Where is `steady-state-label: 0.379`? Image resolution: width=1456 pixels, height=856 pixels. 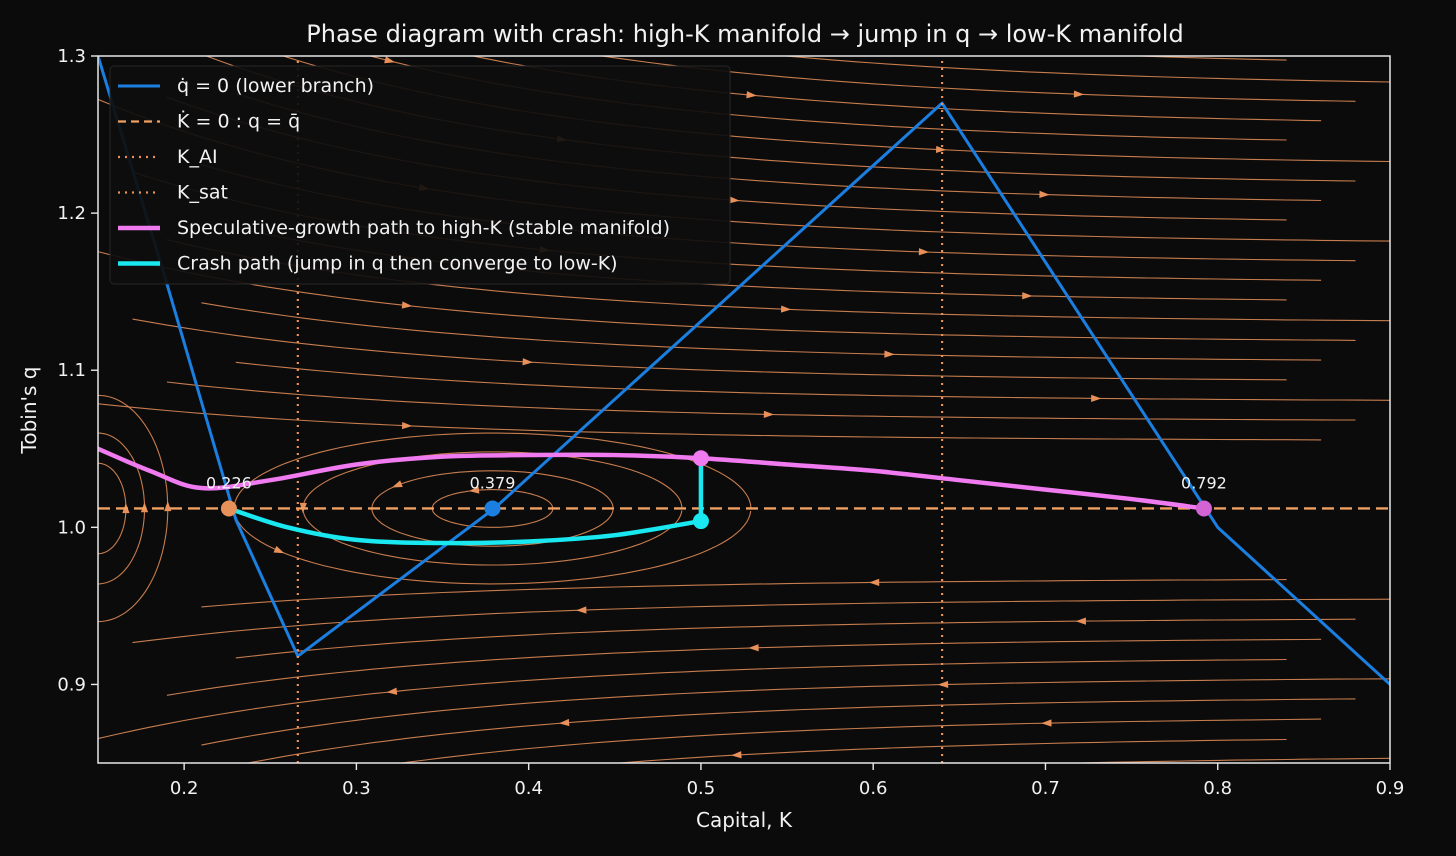
steady-state-label: 0.379 is located at coordinates (493, 482).